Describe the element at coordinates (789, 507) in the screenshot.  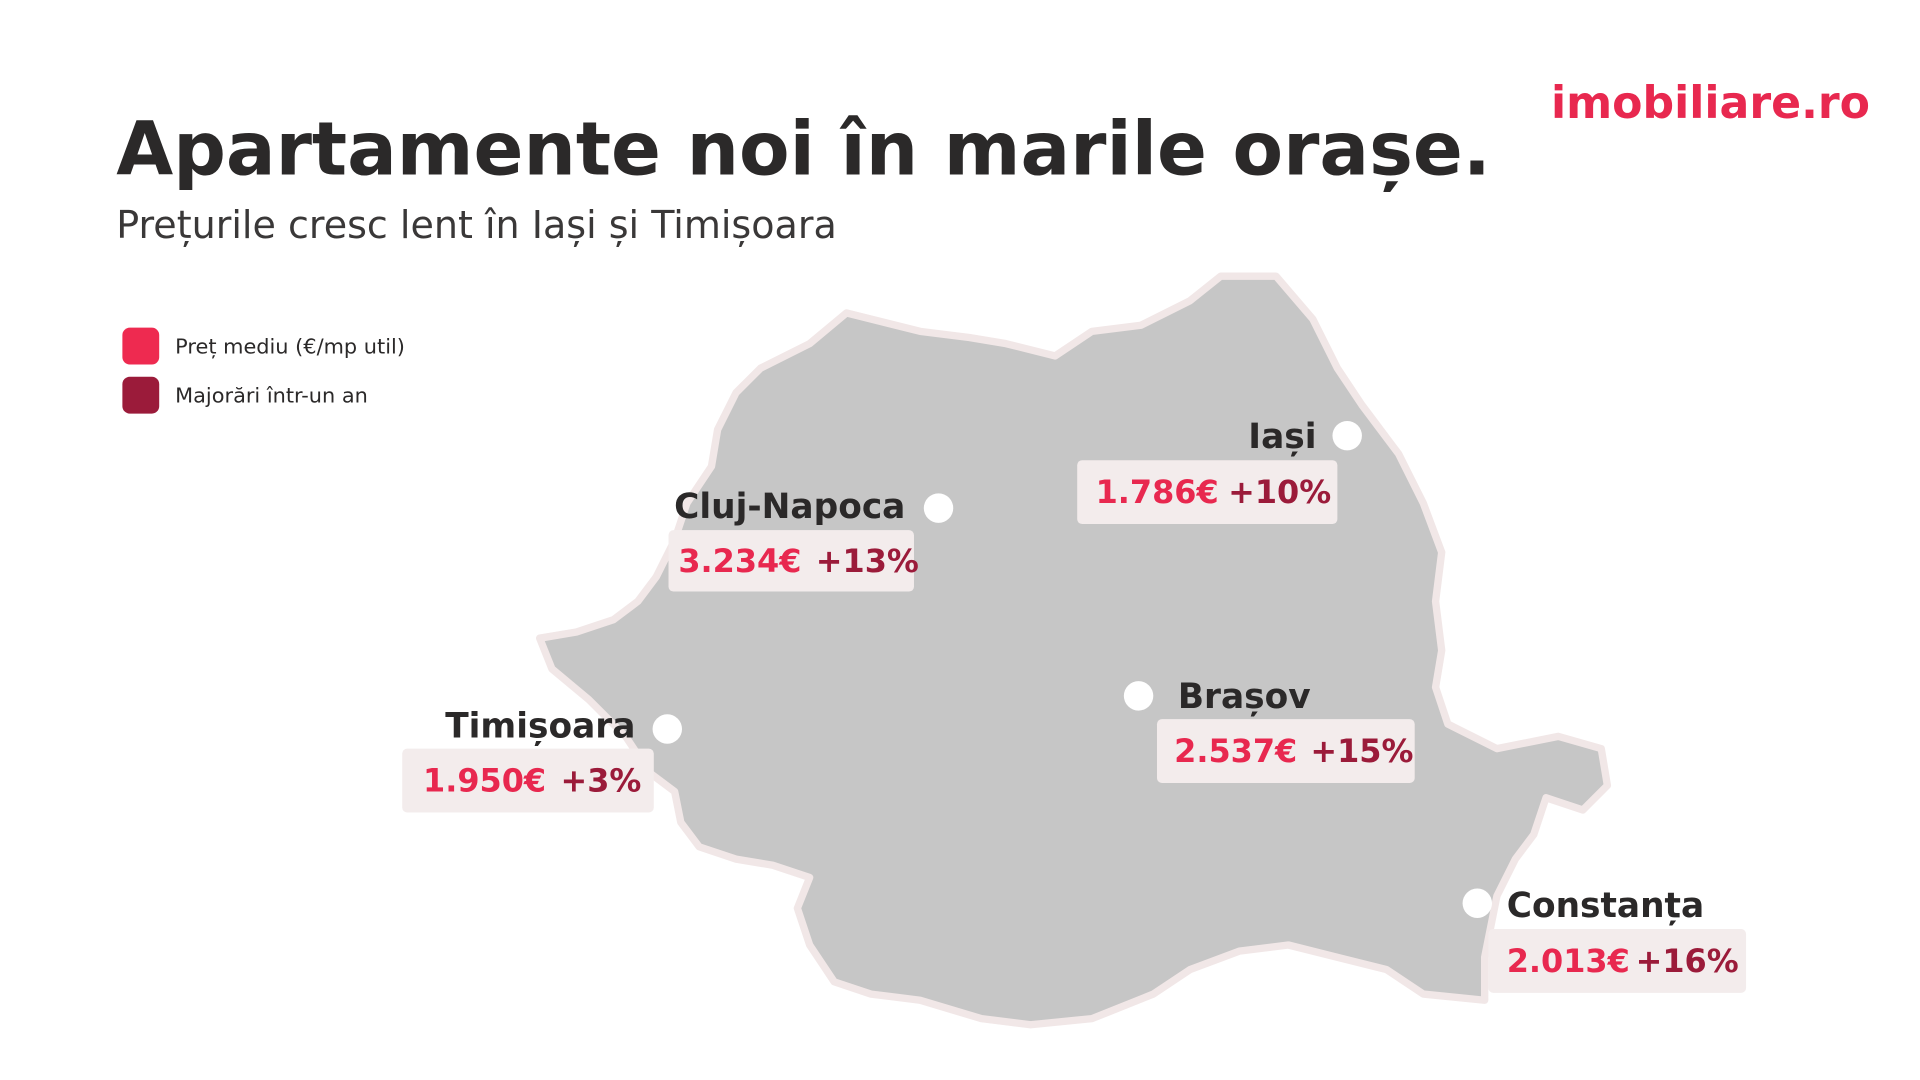
I see `city-name: Cluj-Napoca` at that location.